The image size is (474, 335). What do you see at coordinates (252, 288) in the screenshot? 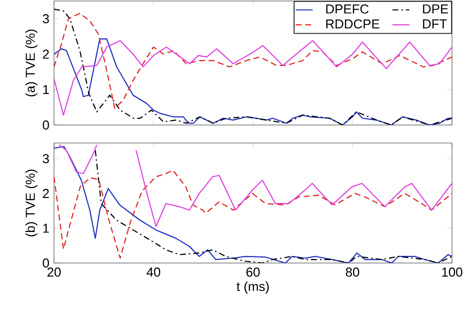
I see `x-axis-title: t (ms)` at bounding box center [252, 288].